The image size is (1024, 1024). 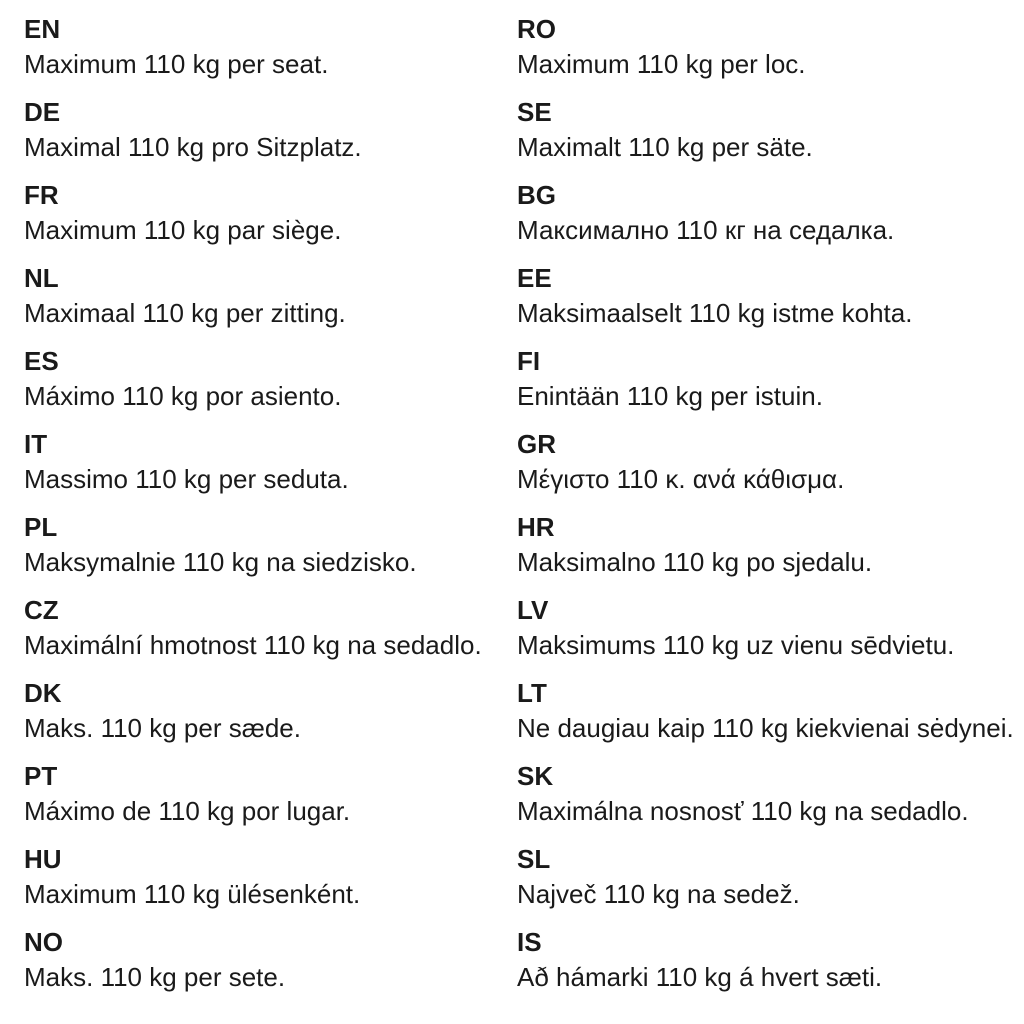 What do you see at coordinates (43, 693) in the screenshot?
I see `language-code: DK` at bounding box center [43, 693].